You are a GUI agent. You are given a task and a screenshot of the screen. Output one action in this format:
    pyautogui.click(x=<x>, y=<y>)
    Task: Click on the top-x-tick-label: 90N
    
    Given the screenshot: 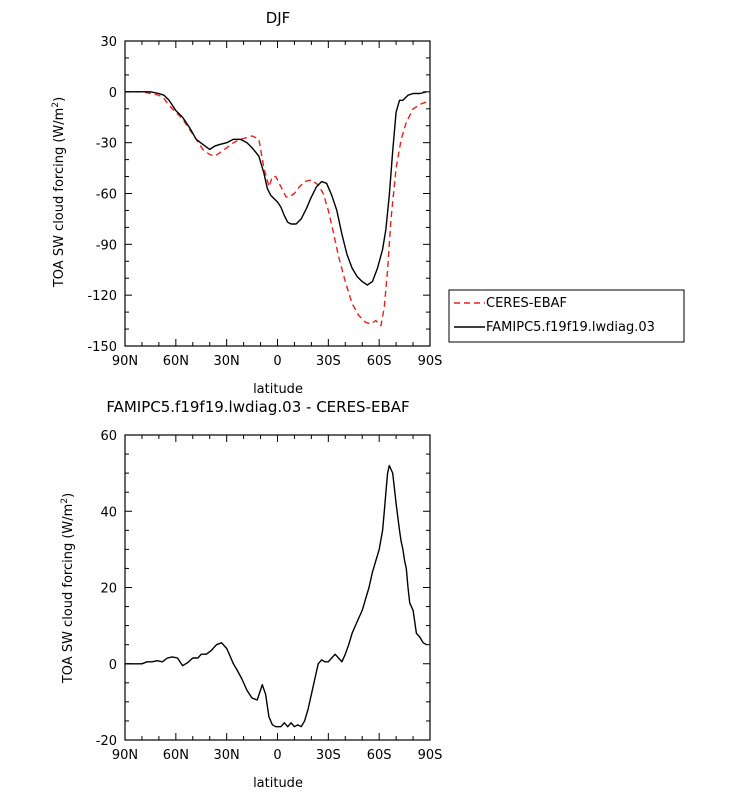 What is the action you would take?
    pyautogui.click(x=125, y=361)
    